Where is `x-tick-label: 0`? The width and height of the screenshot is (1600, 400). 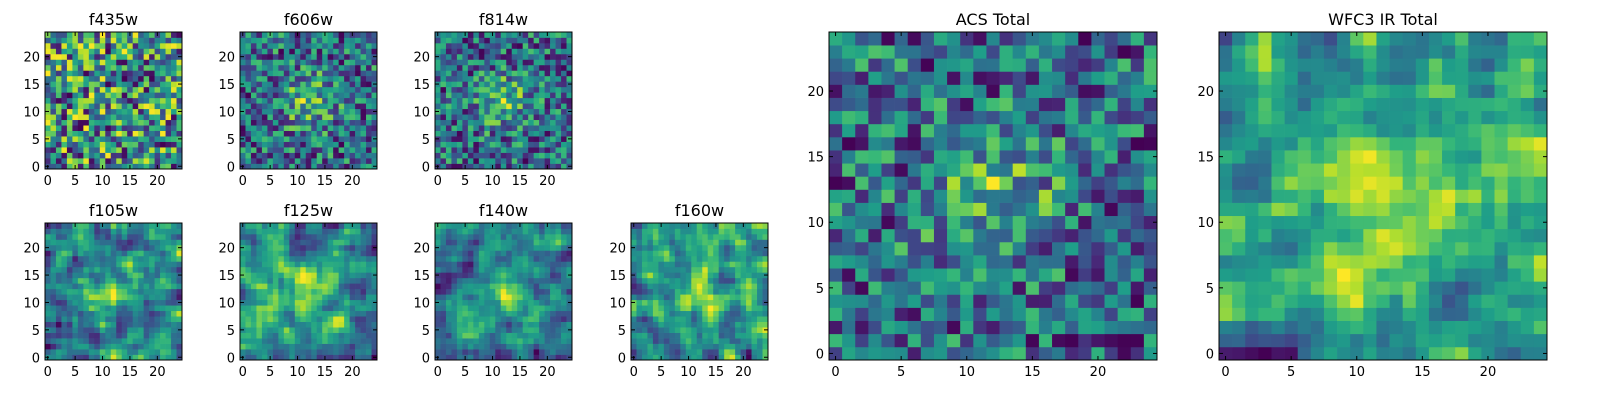
x-tick-label: 0 is located at coordinates (634, 372).